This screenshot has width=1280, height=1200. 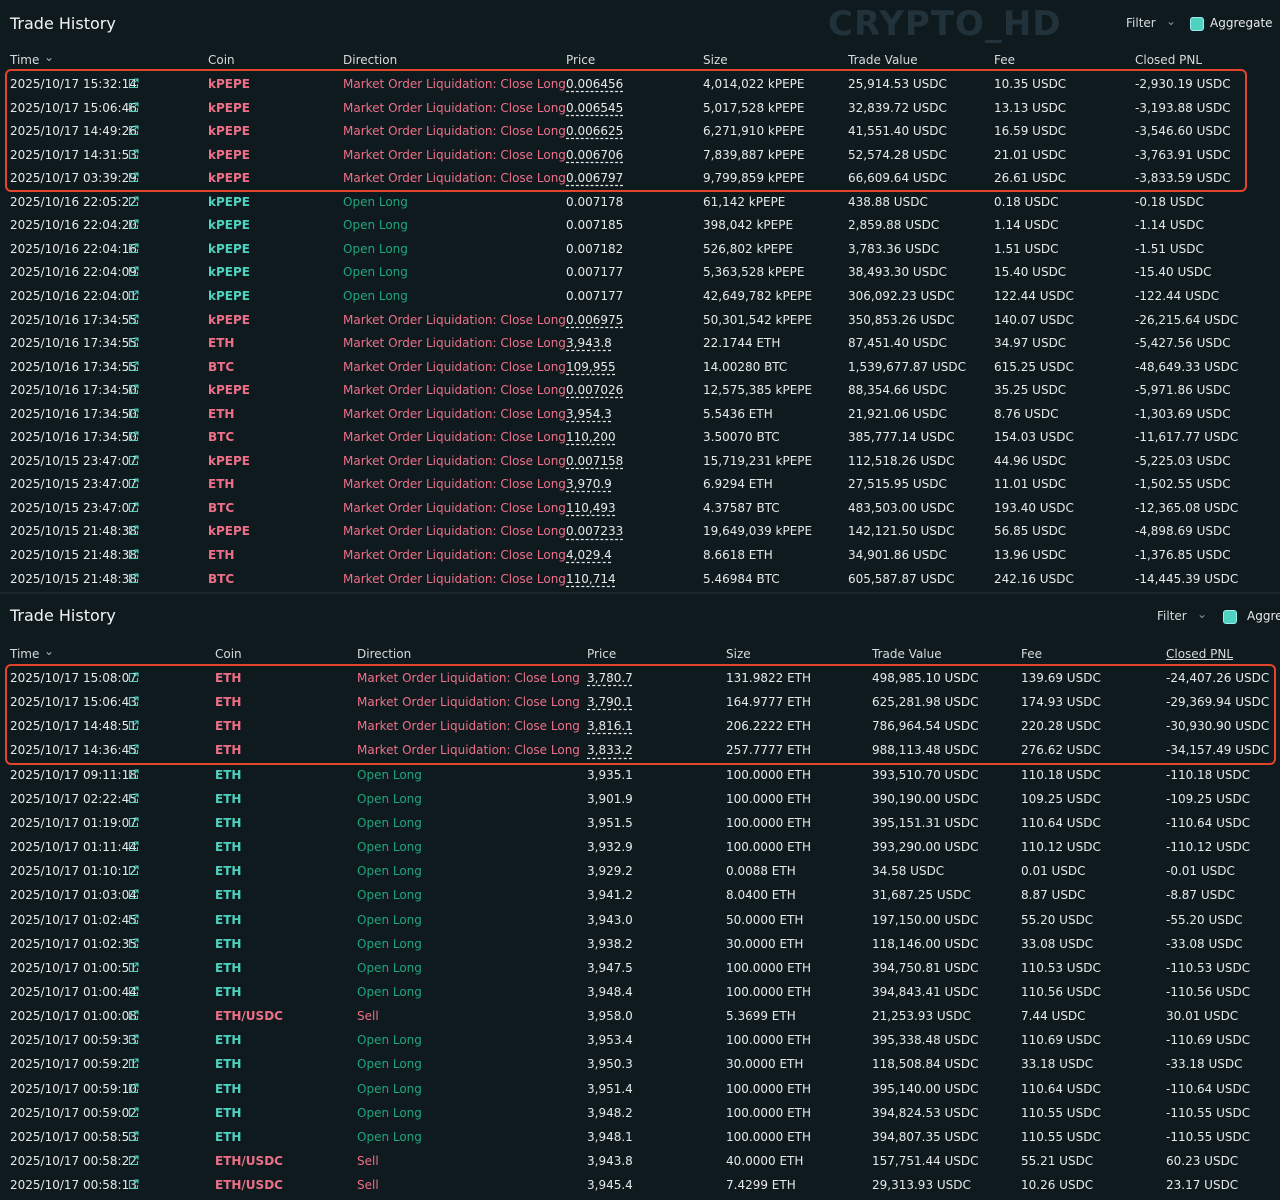 I want to click on column-header: Closed PNL, so click(x=1200, y=654).